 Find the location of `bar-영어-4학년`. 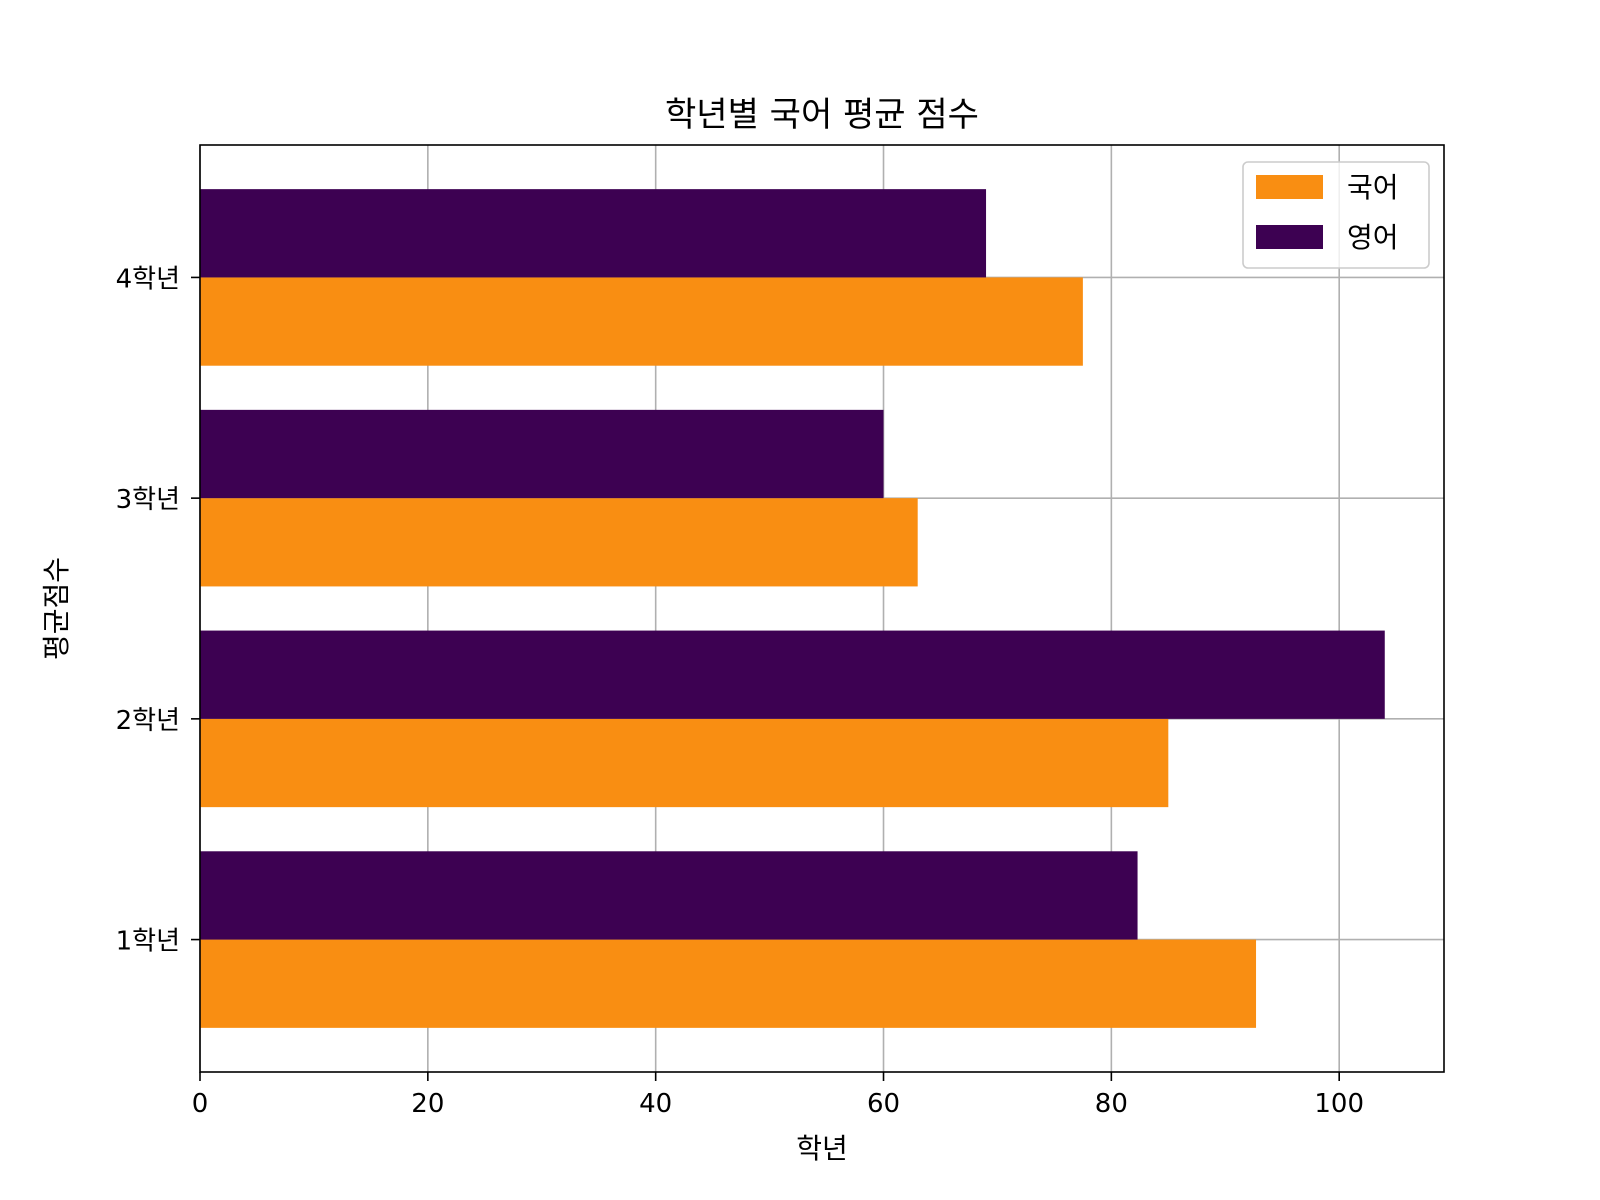

bar-영어-4학년 is located at coordinates (593, 233).